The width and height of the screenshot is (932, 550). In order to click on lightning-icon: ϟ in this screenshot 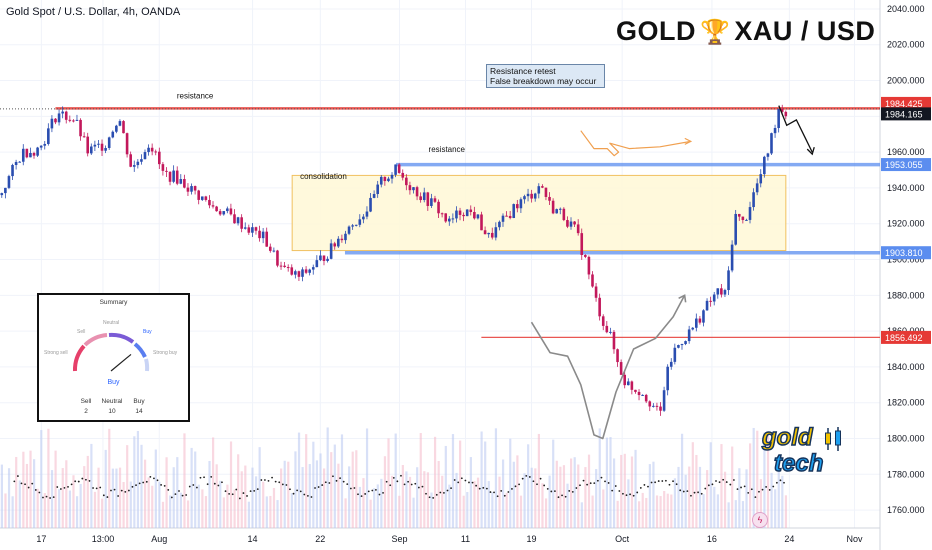, I will do `click(760, 520)`.